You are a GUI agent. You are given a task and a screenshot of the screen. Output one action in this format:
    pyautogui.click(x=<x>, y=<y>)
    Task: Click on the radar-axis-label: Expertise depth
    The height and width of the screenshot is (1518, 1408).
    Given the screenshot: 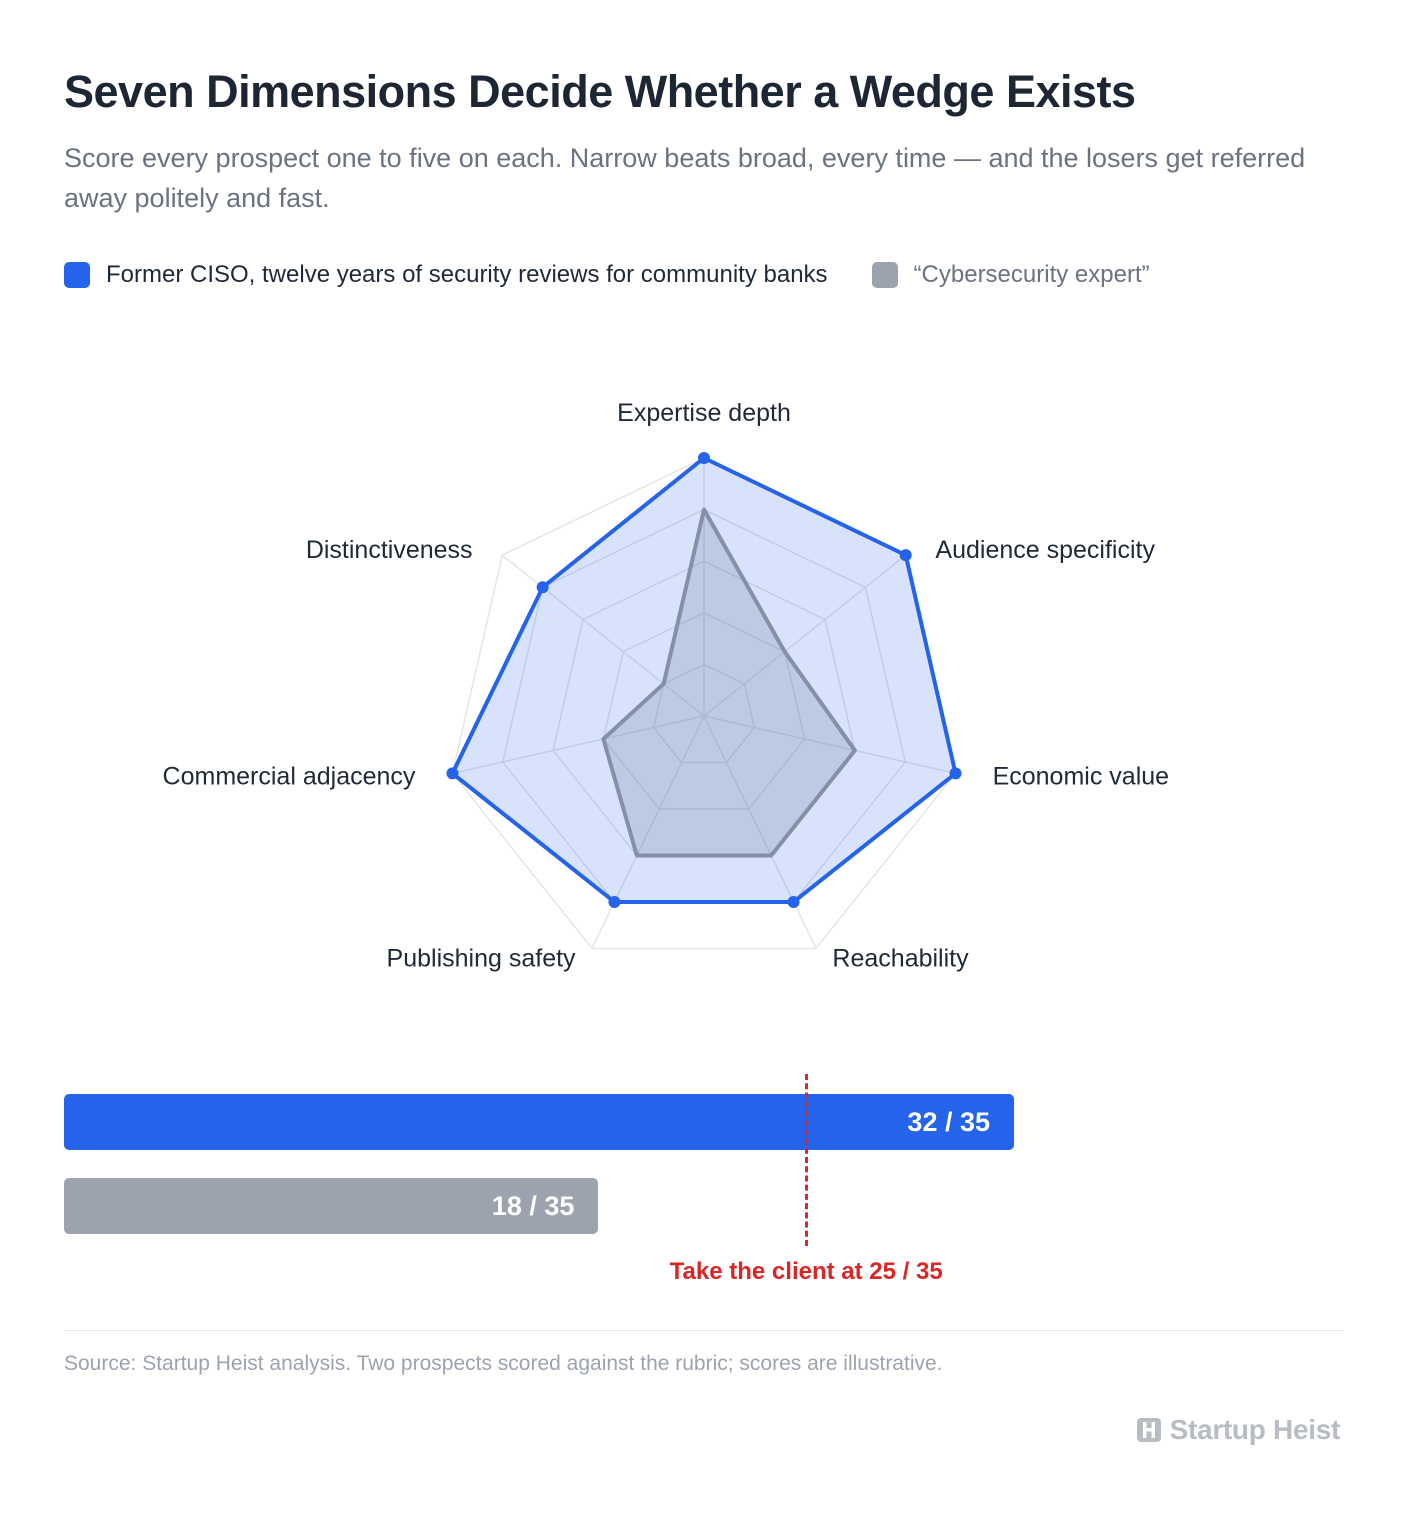 What is the action you would take?
    pyautogui.click(x=704, y=413)
    